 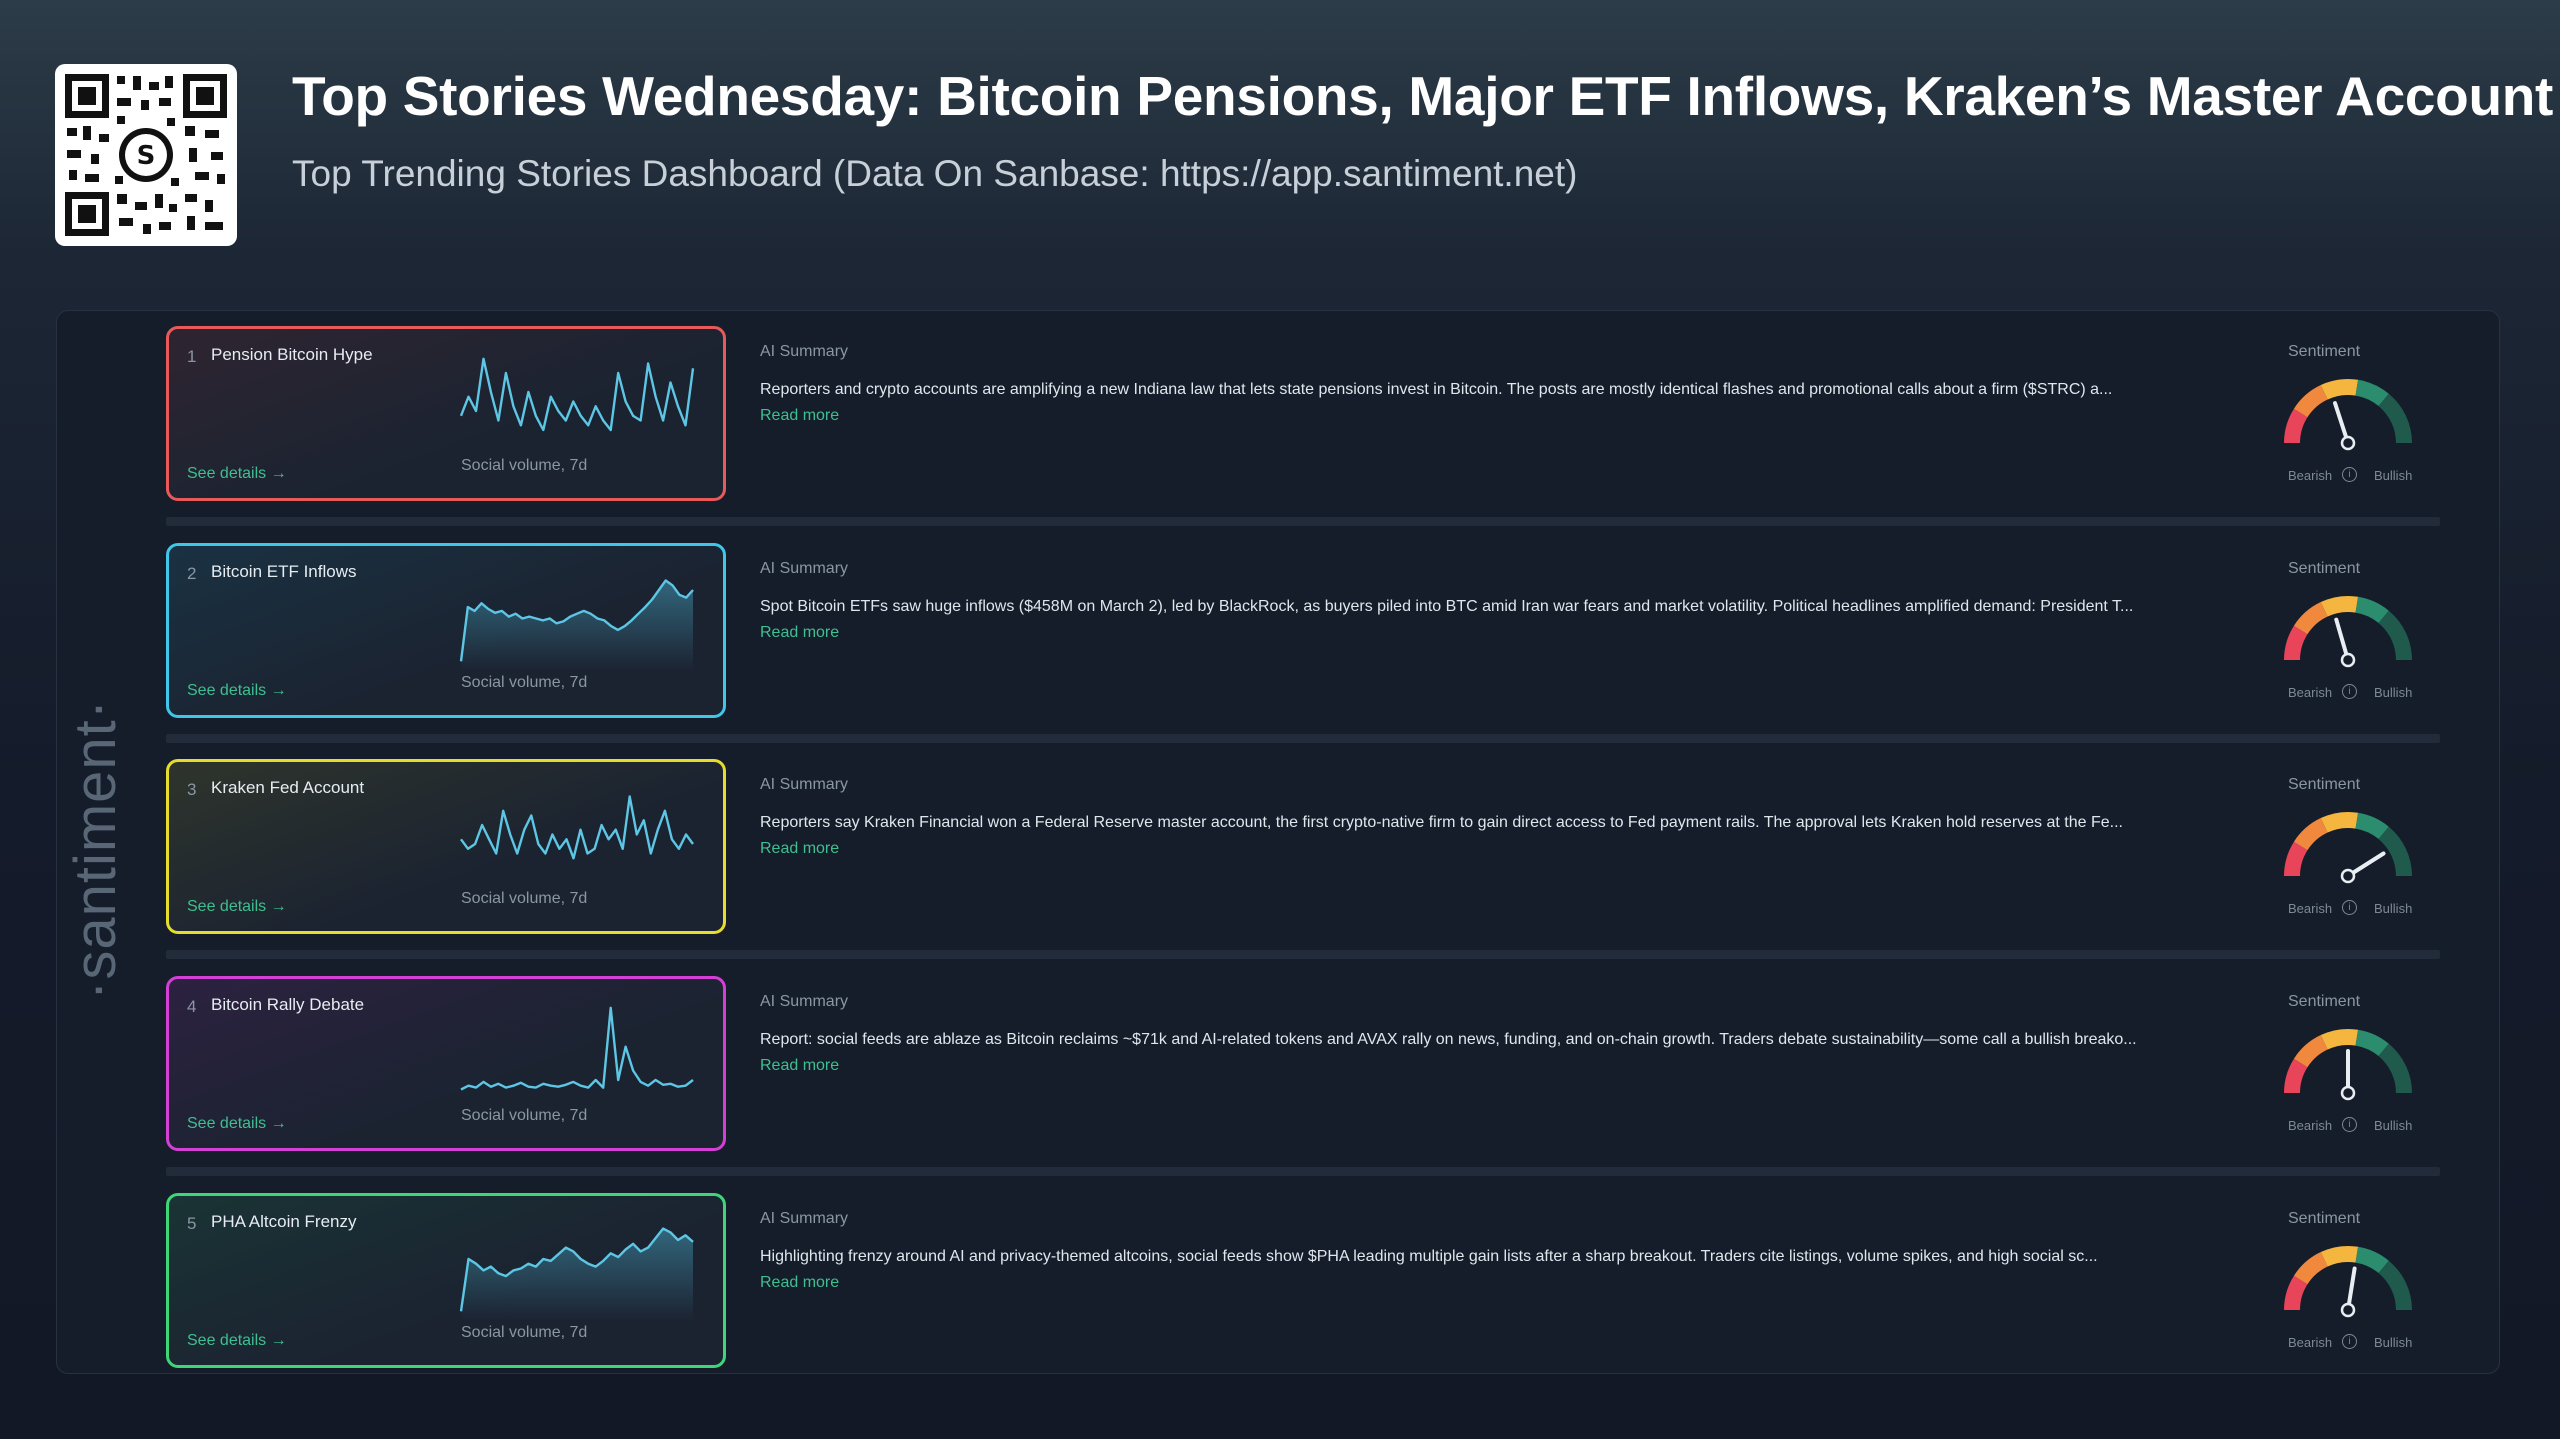 I want to click on story-rank: 1, so click(x=192, y=356).